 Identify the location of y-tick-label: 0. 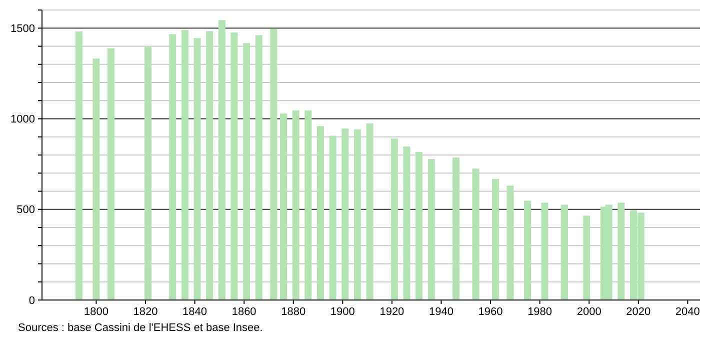
(31, 300).